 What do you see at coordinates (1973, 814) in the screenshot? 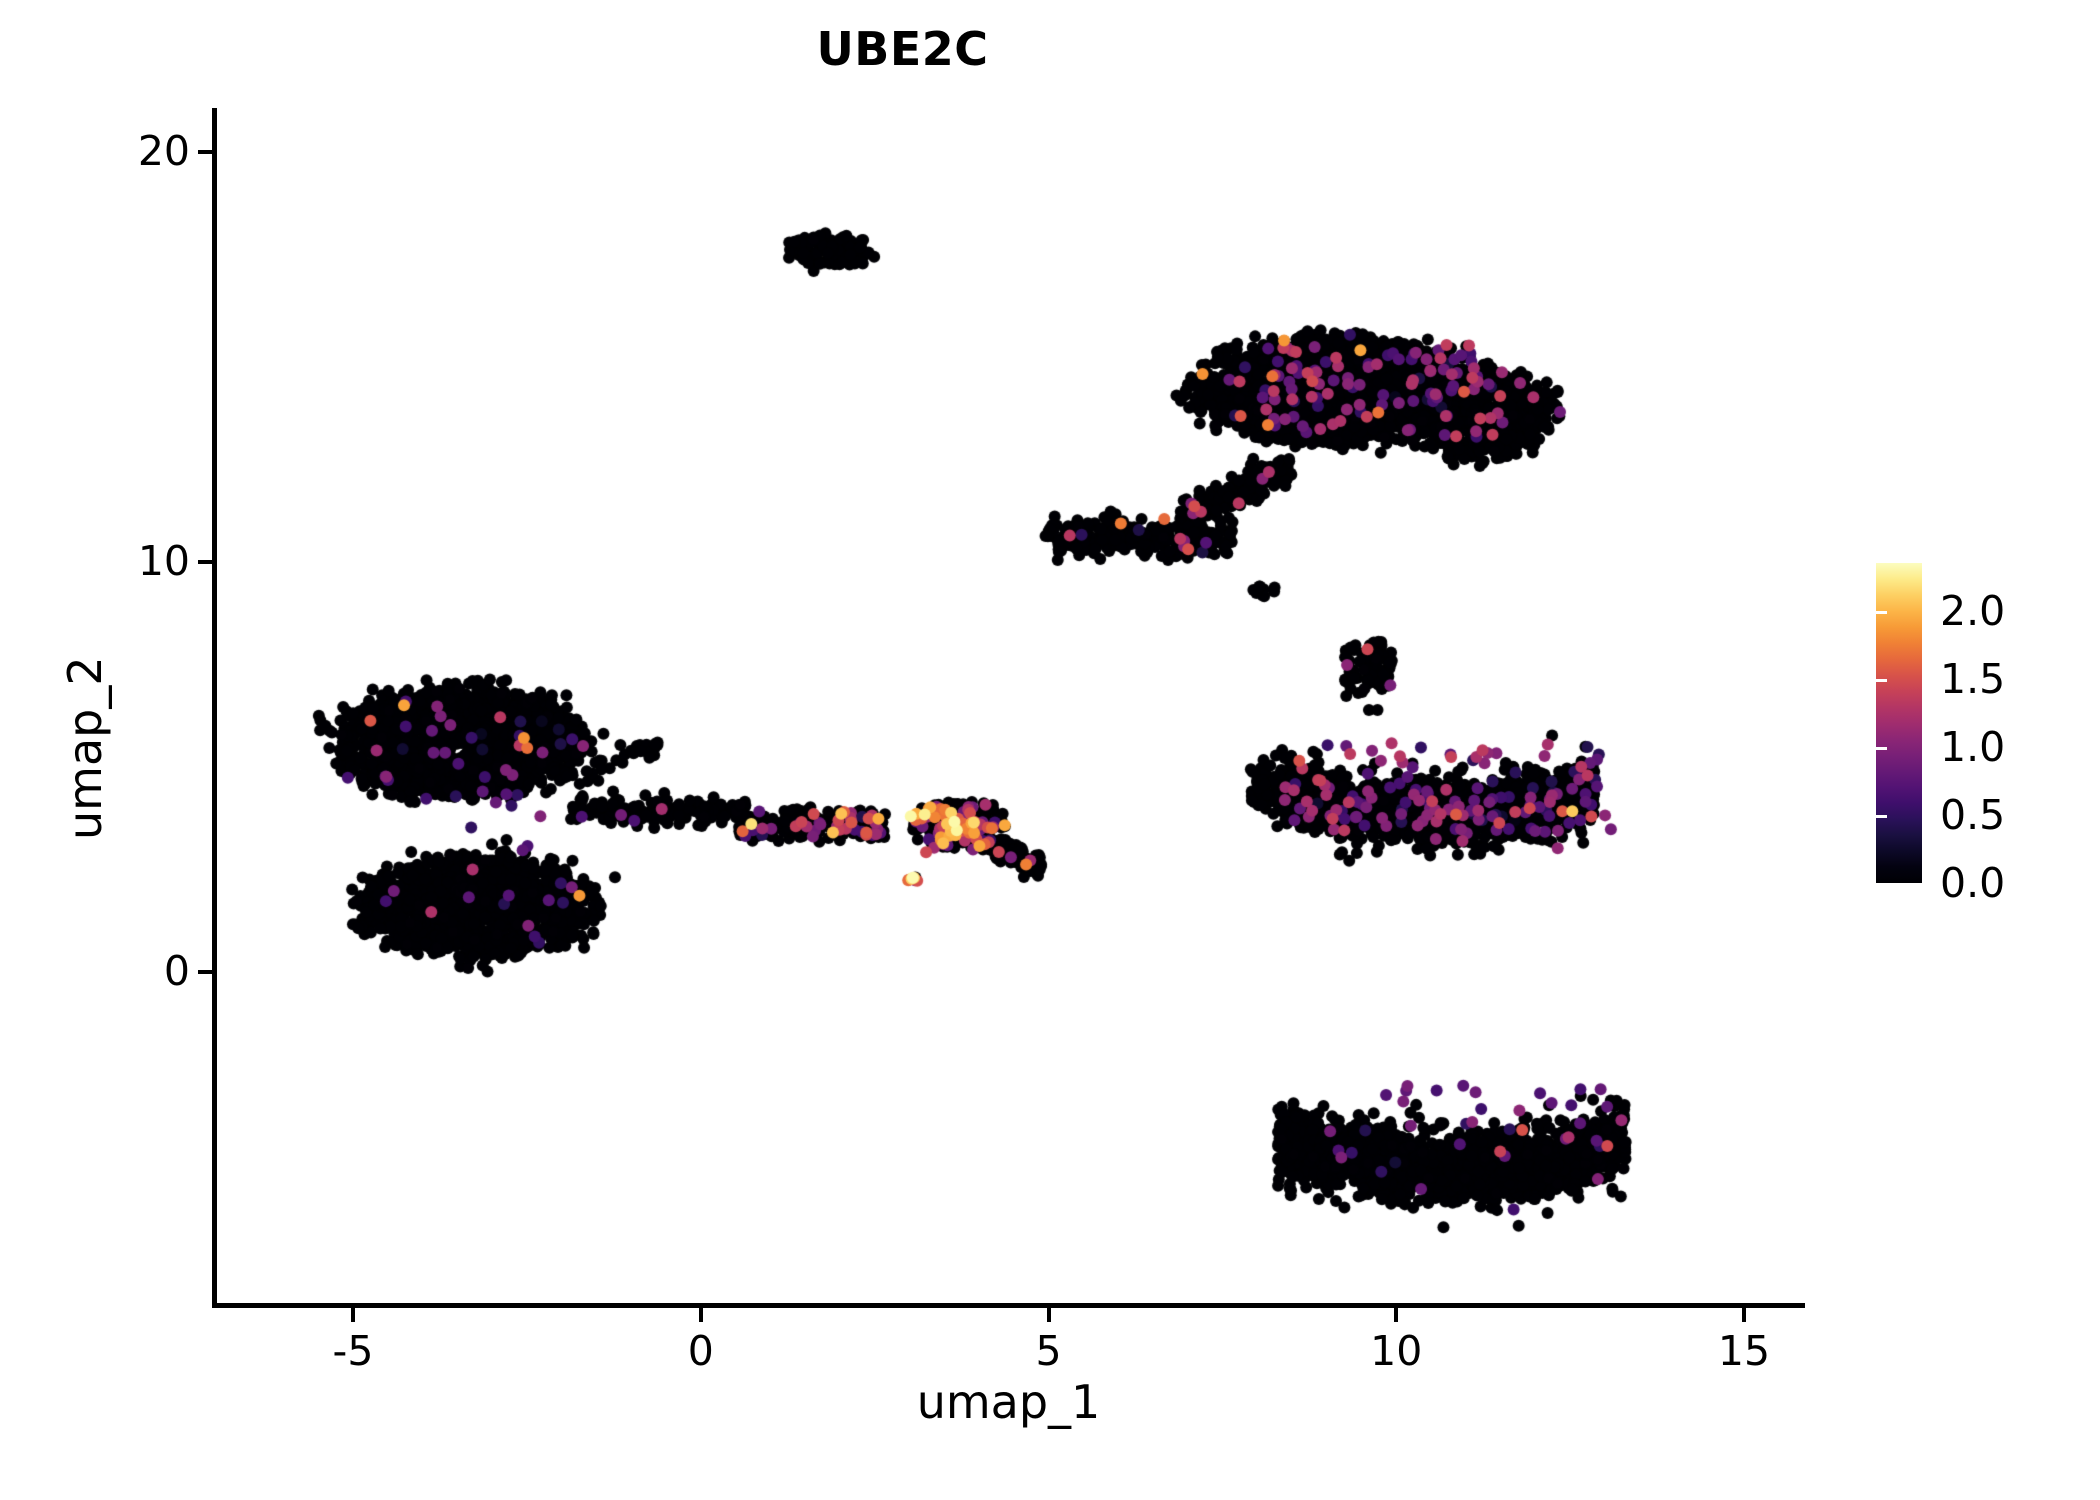
I see `colorbar-tick-label: 0.5` at bounding box center [1973, 814].